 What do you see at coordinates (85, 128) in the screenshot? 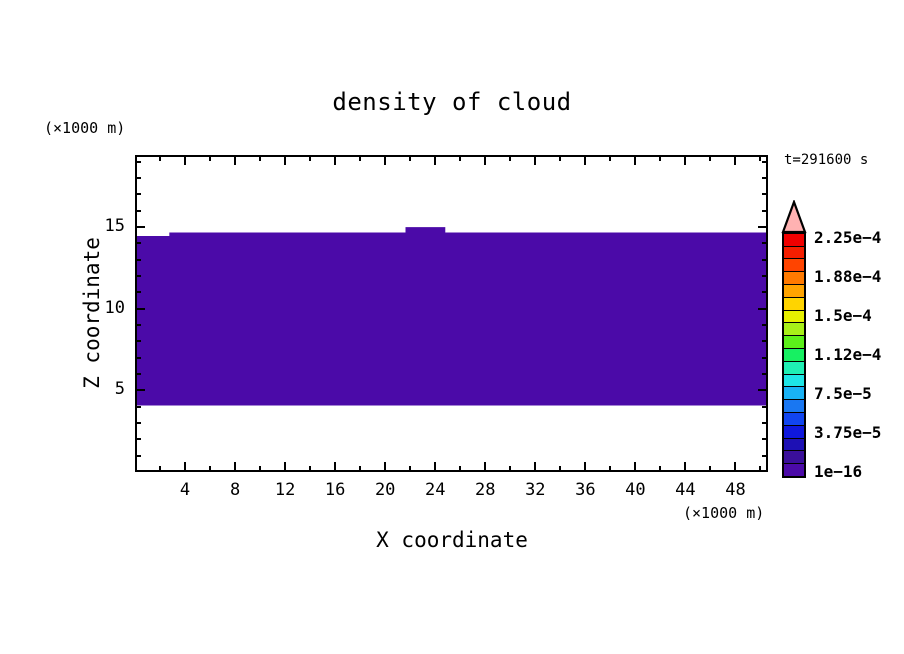
I see `y-axis-units-label: (×1000 m)` at bounding box center [85, 128].